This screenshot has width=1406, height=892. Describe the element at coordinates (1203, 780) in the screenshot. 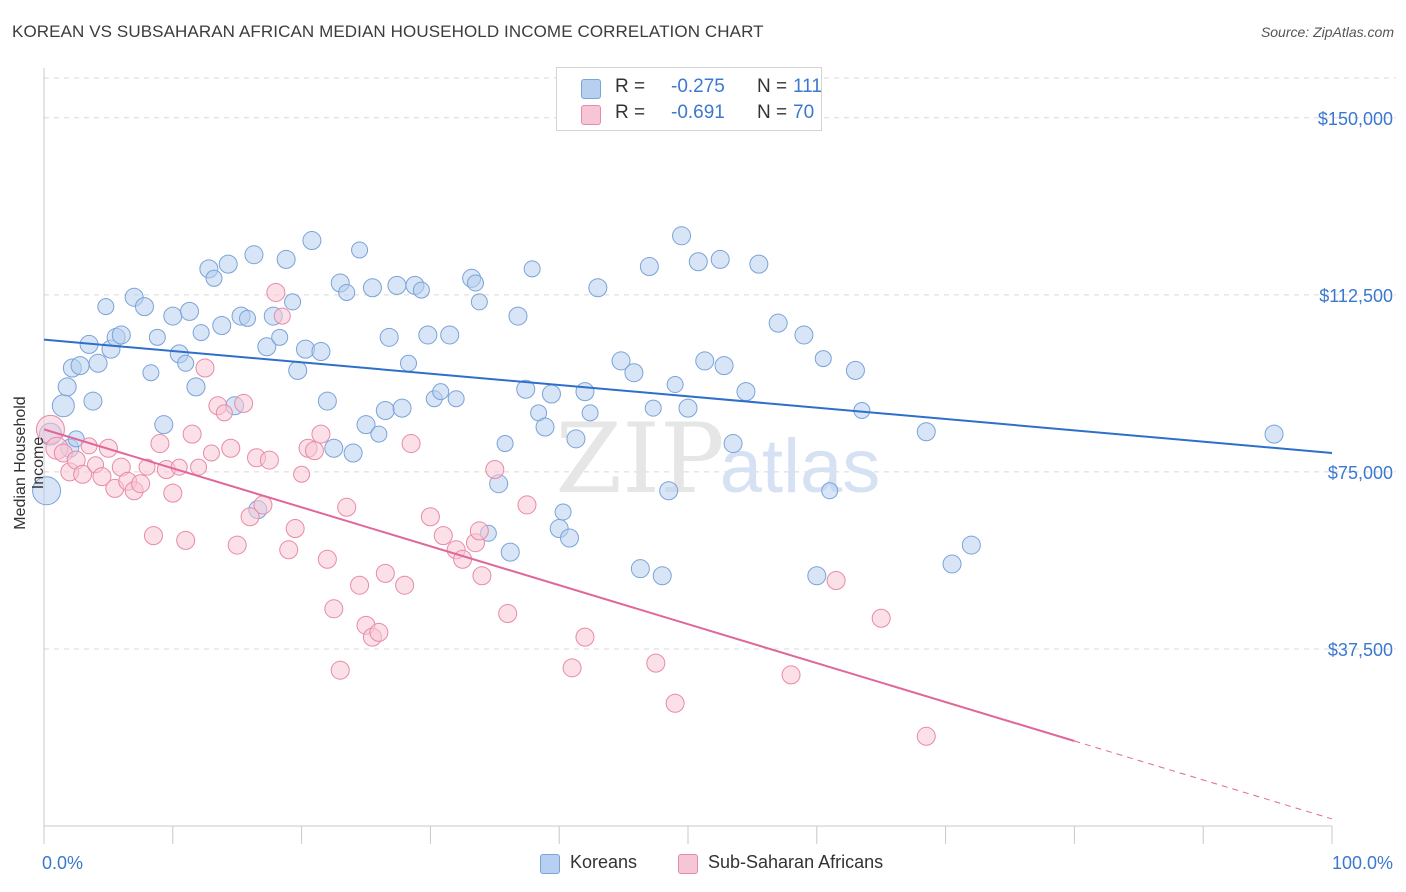

I see `subsaharan-trend-extension` at that location.